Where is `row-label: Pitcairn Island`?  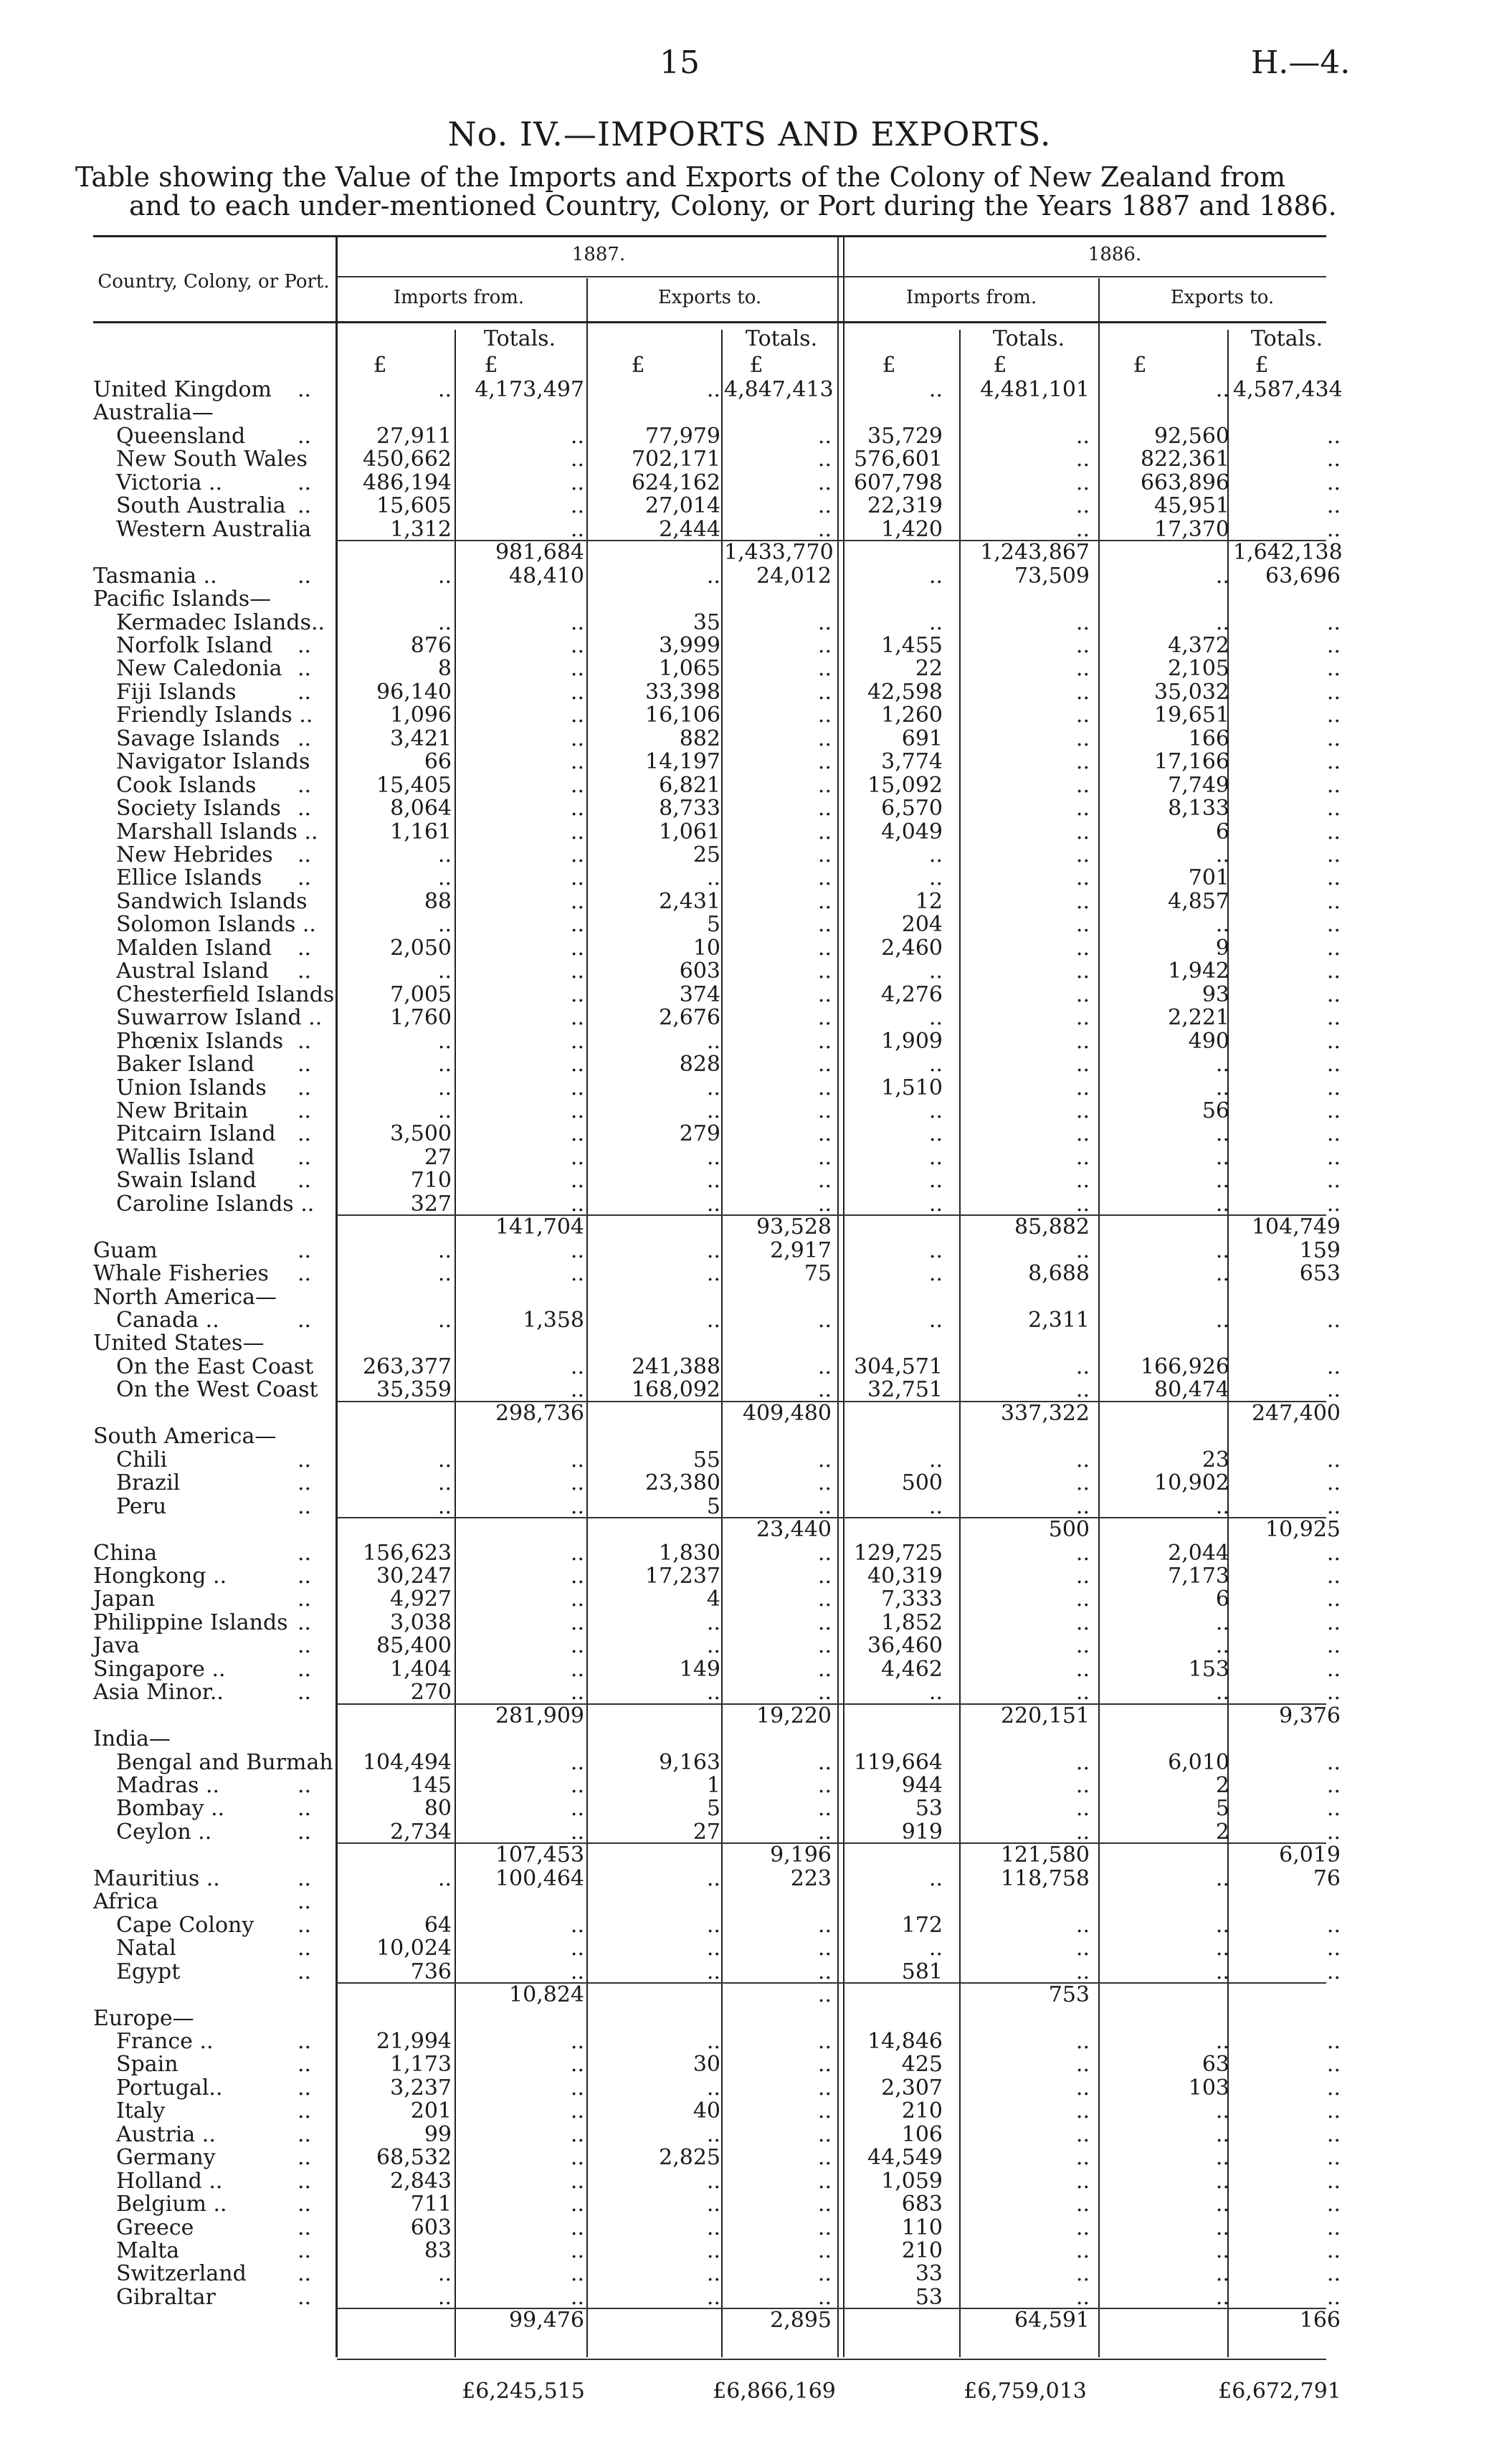 row-label: Pitcairn Island is located at coordinates (196, 1133).